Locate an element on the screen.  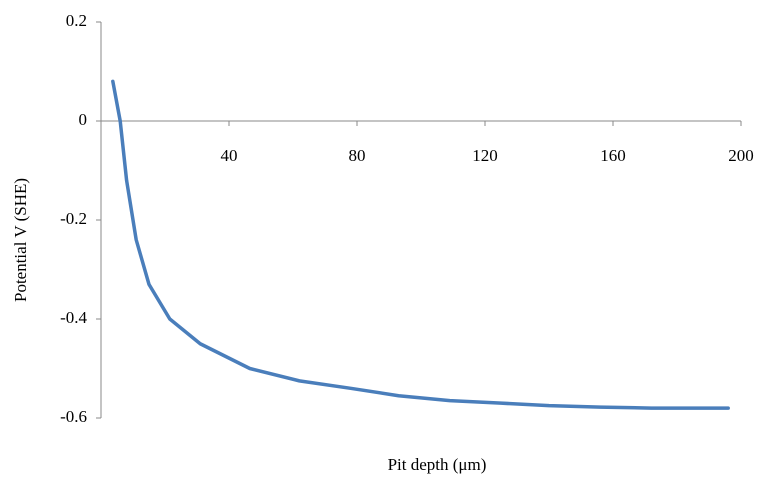
x-tick-label: 40 is located at coordinates (229, 155).